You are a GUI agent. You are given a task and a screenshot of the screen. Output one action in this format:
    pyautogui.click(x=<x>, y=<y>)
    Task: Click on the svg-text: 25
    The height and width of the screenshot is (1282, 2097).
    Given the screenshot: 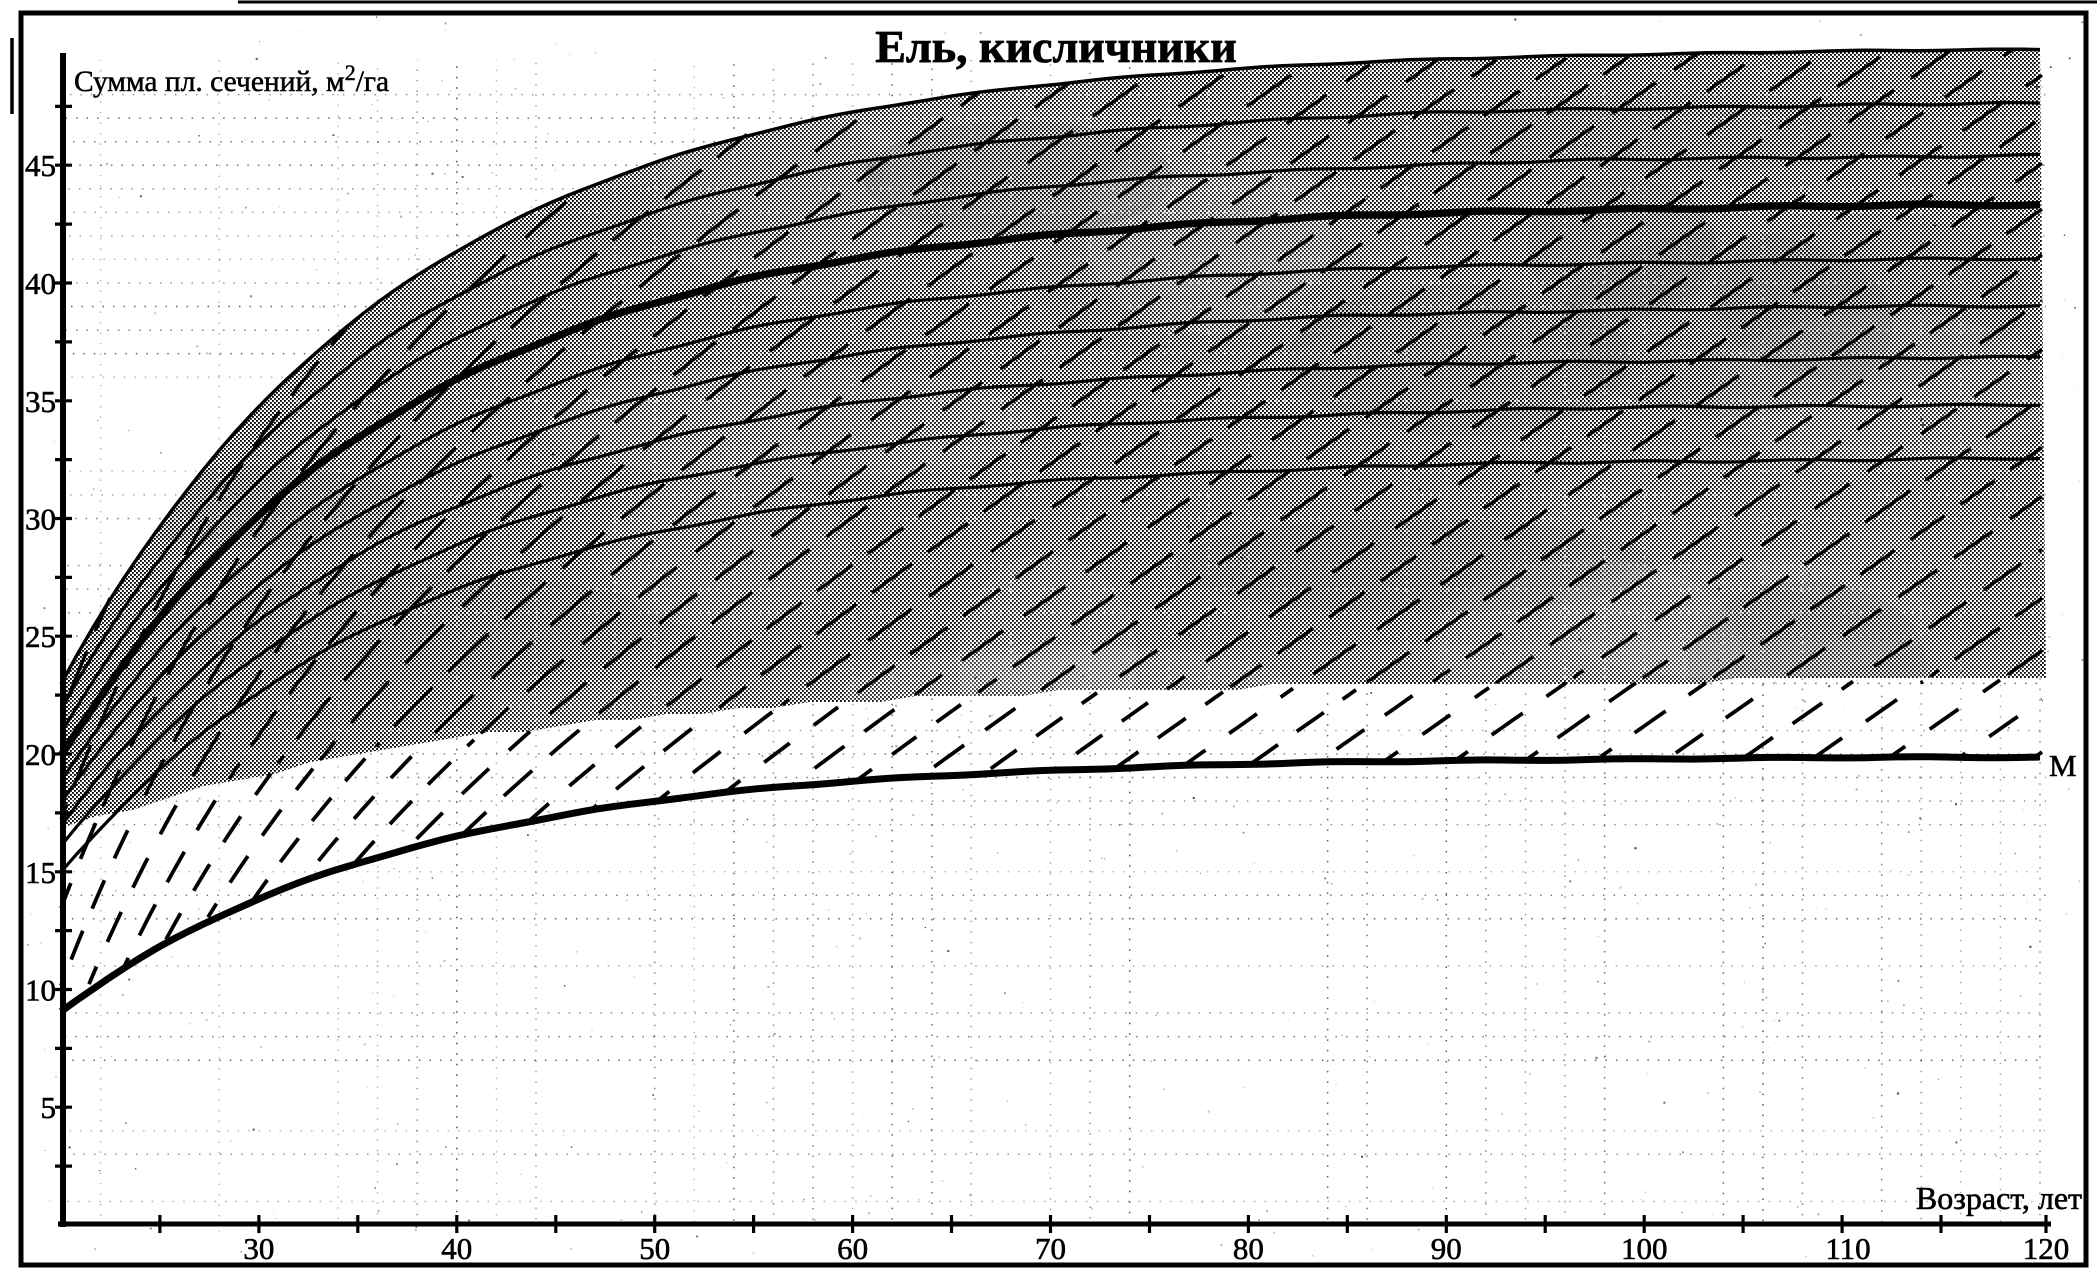 What is the action you would take?
    pyautogui.click(x=40, y=636)
    